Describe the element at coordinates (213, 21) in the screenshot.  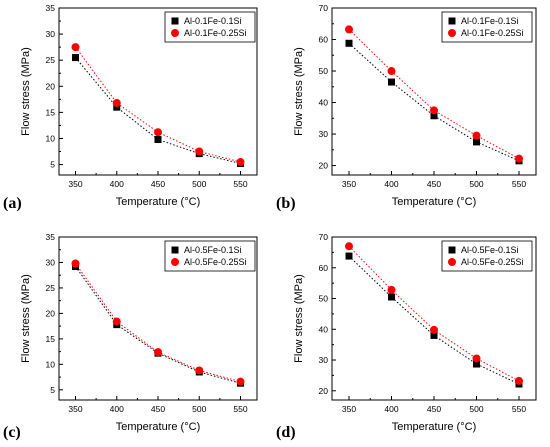
I see `legend-entry: Al-0.1Fe-0.1Si` at that location.